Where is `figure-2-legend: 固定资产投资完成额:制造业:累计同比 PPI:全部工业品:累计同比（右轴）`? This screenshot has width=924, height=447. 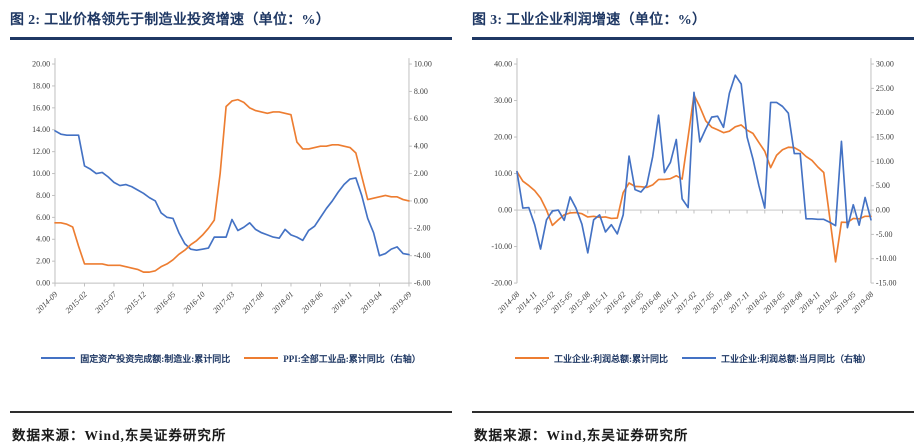
figure-2-legend: 固定资产投资完成额:制造业:累计同比 PPI:全部工业品:累计同比（右轴） is located at coordinates (231, 358).